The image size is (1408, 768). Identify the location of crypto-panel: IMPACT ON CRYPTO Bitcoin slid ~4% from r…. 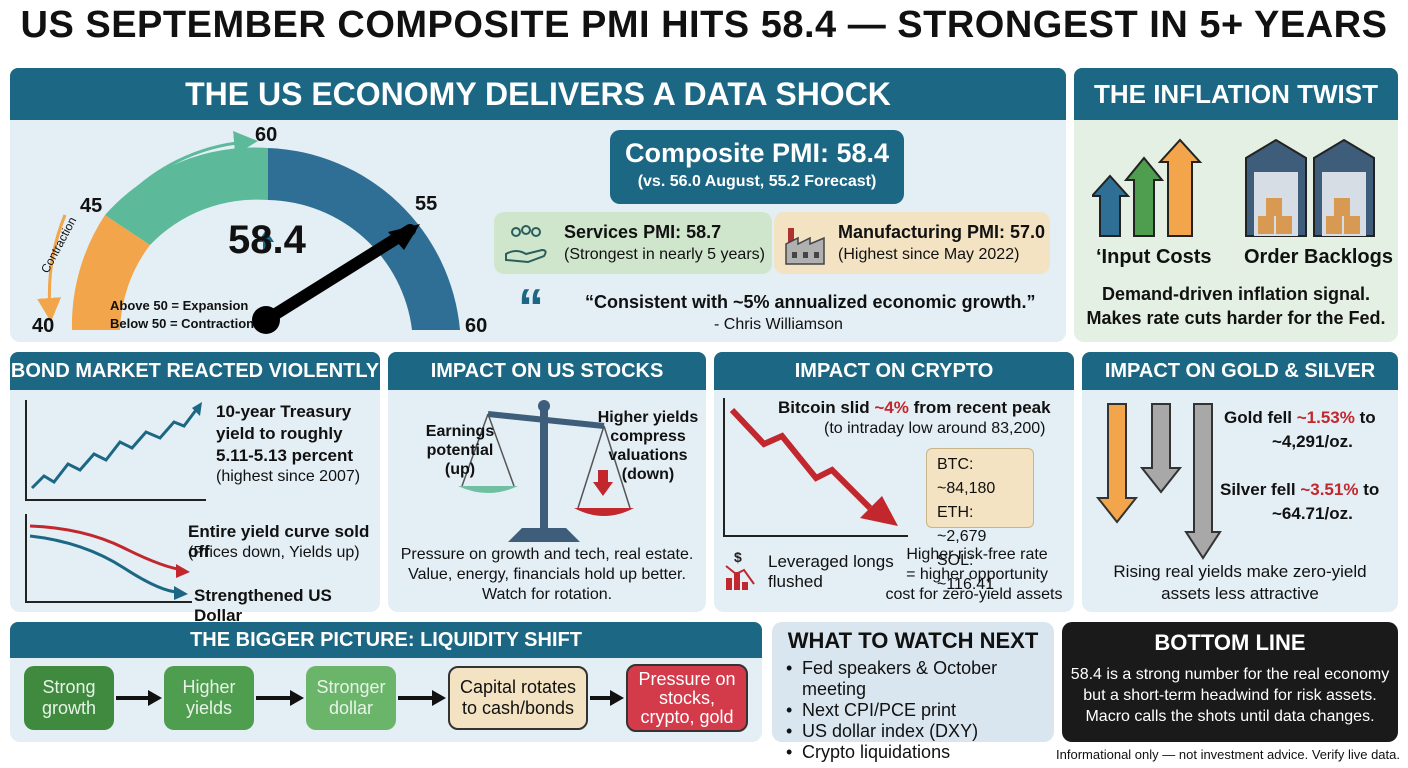
(894, 482).